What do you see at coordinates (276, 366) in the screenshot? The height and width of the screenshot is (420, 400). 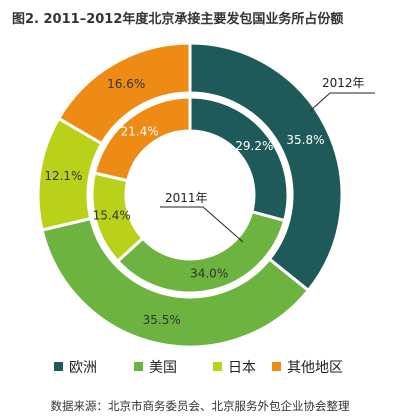 I see `legend-swatch-other` at bounding box center [276, 366].